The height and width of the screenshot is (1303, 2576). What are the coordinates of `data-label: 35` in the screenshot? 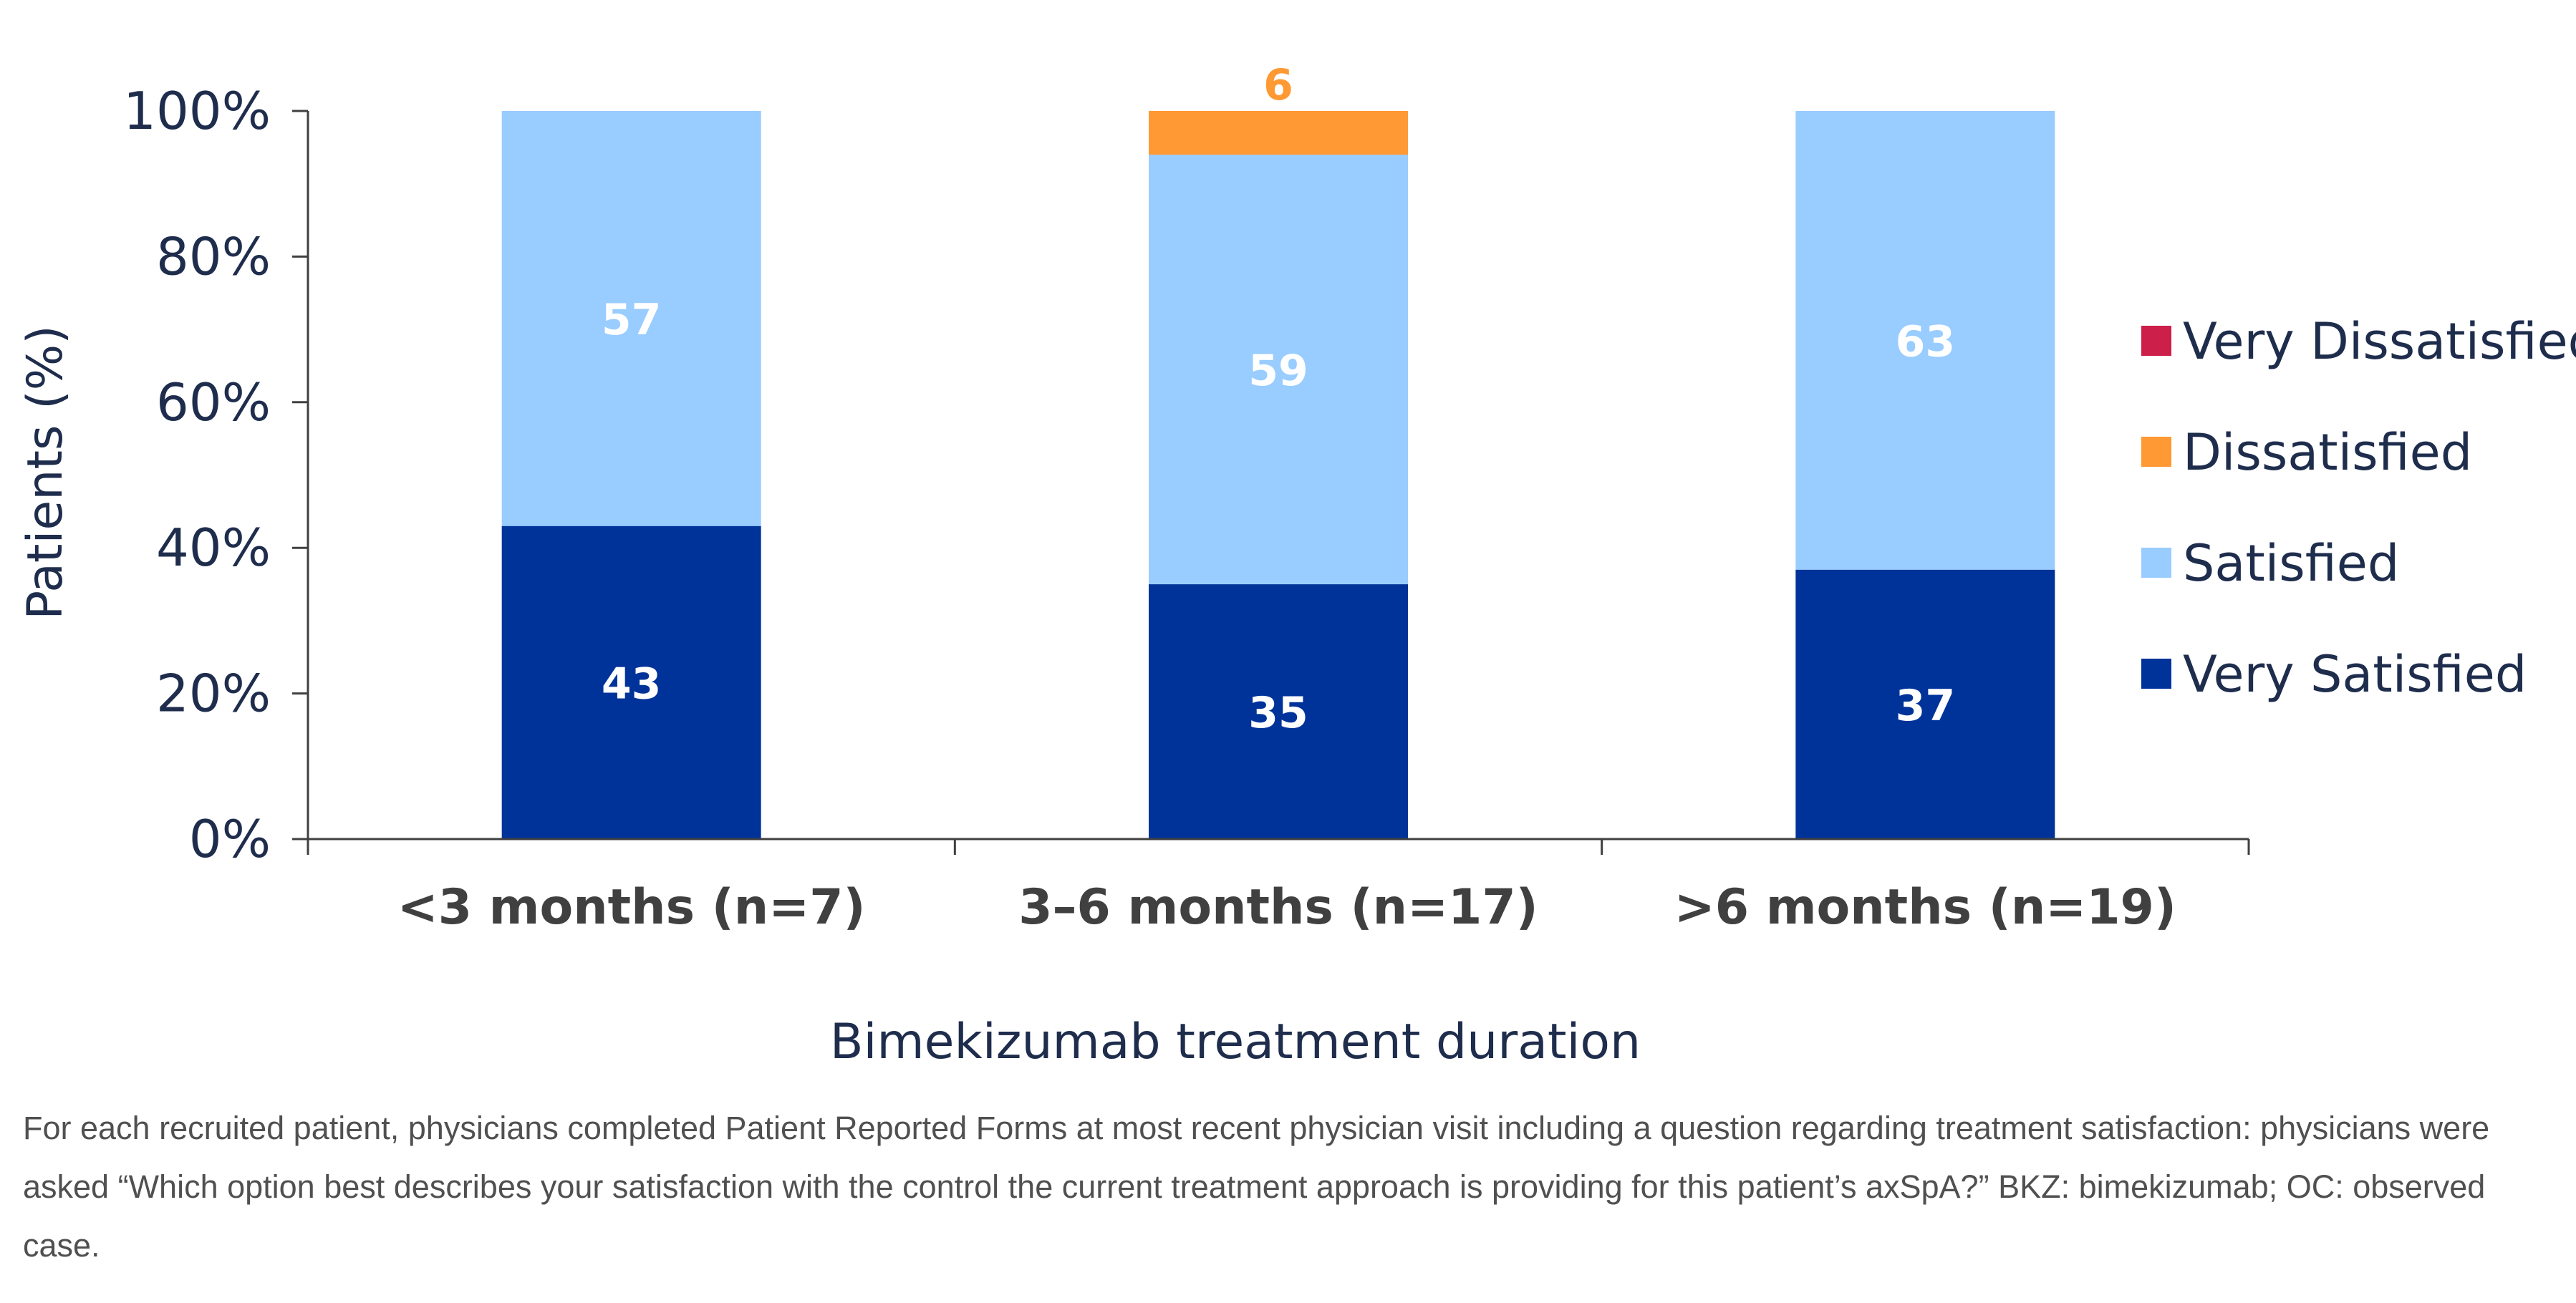 It's located at (1278, 713).